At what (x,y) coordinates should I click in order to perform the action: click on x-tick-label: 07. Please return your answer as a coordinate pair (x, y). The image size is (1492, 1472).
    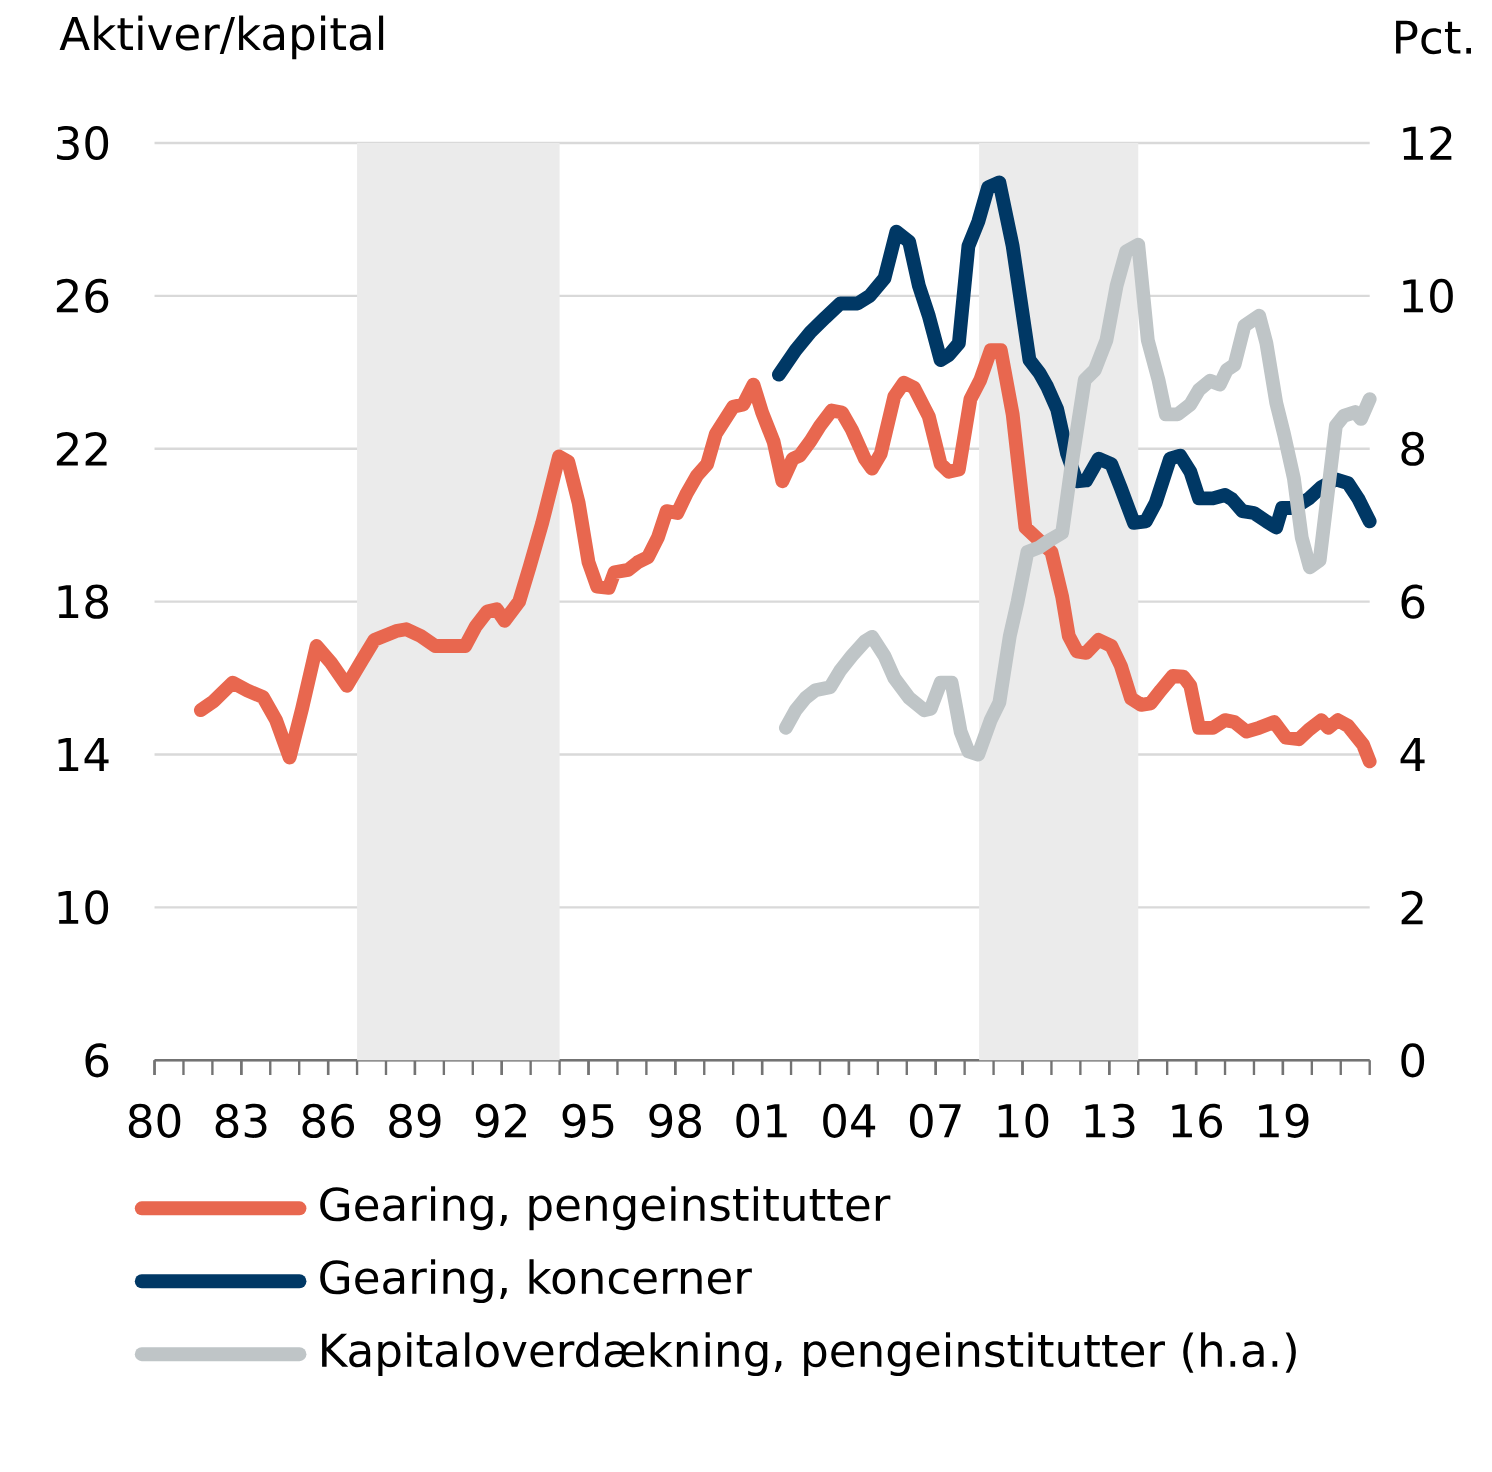
    Looking at the image, I should click on (935, 1121).